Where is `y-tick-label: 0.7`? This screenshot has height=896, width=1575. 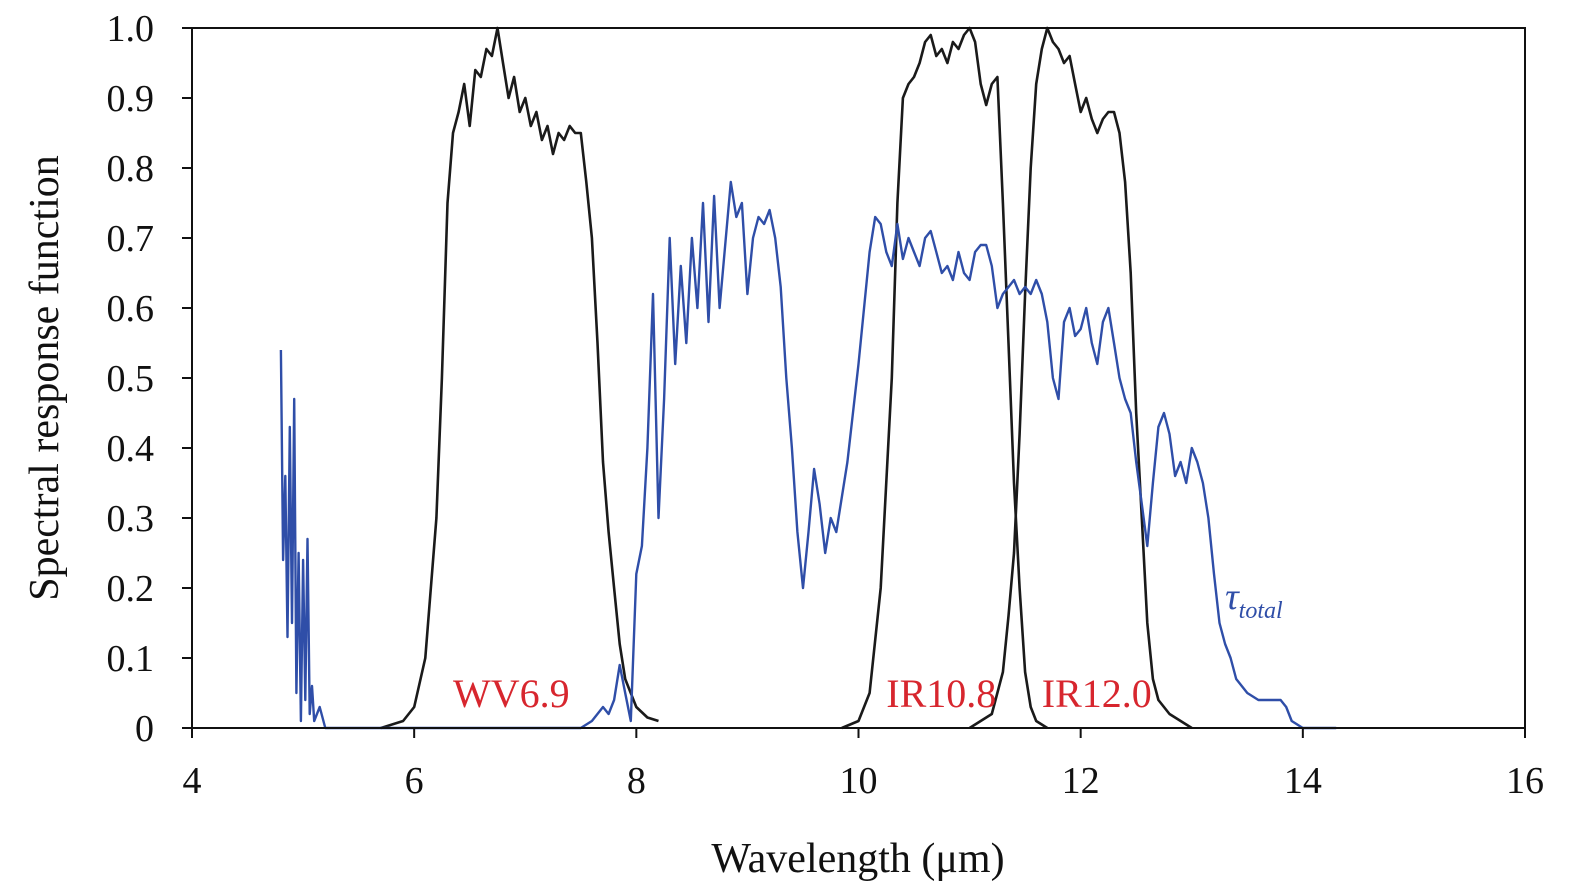 y-tick-label: 0.7 is located at coordinates (131, 239).